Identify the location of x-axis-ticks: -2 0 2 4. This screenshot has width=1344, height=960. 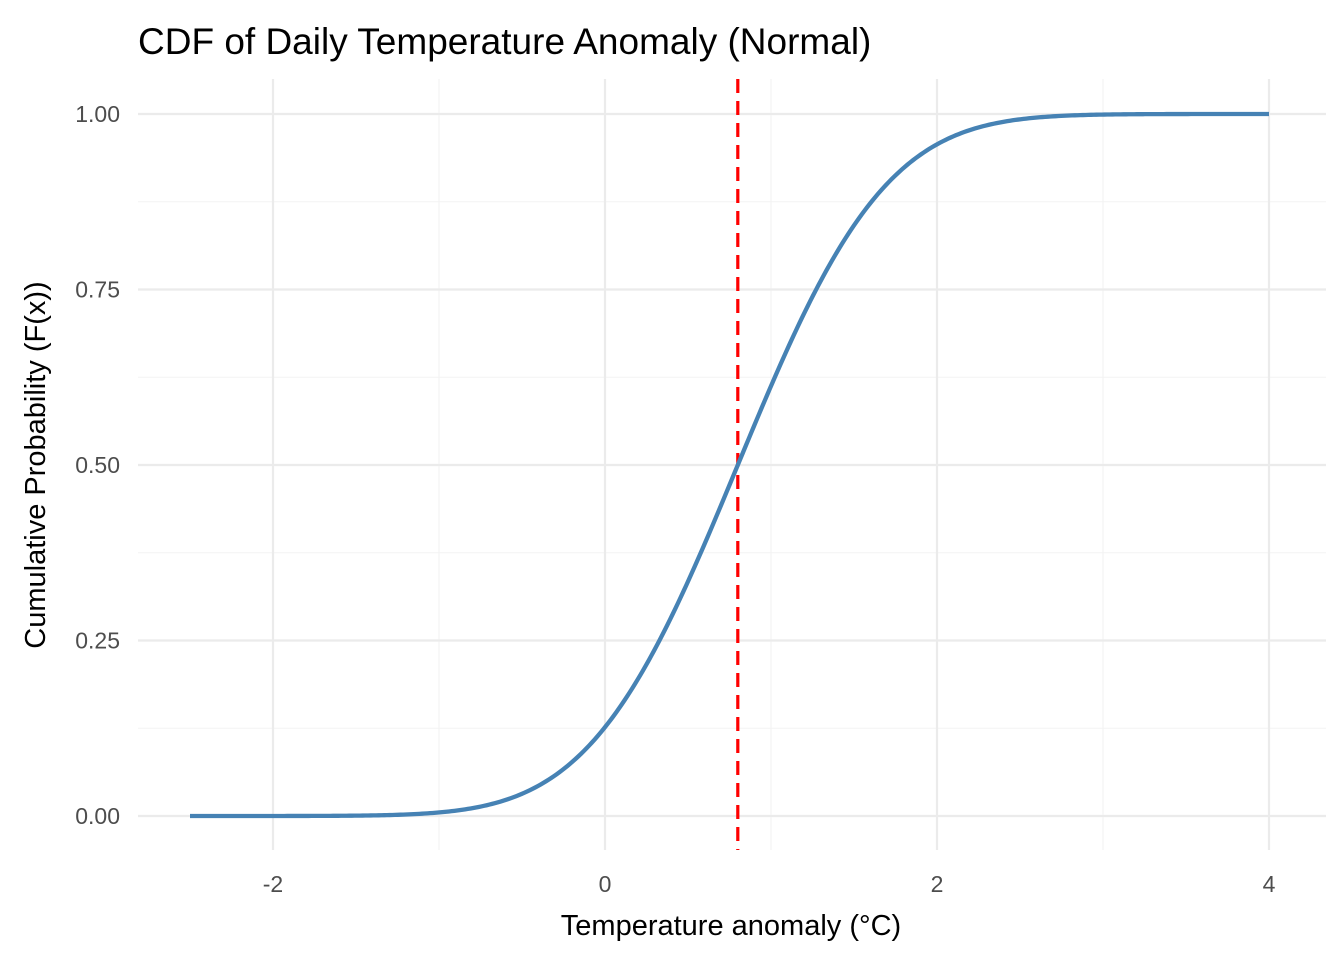
(769, 884).